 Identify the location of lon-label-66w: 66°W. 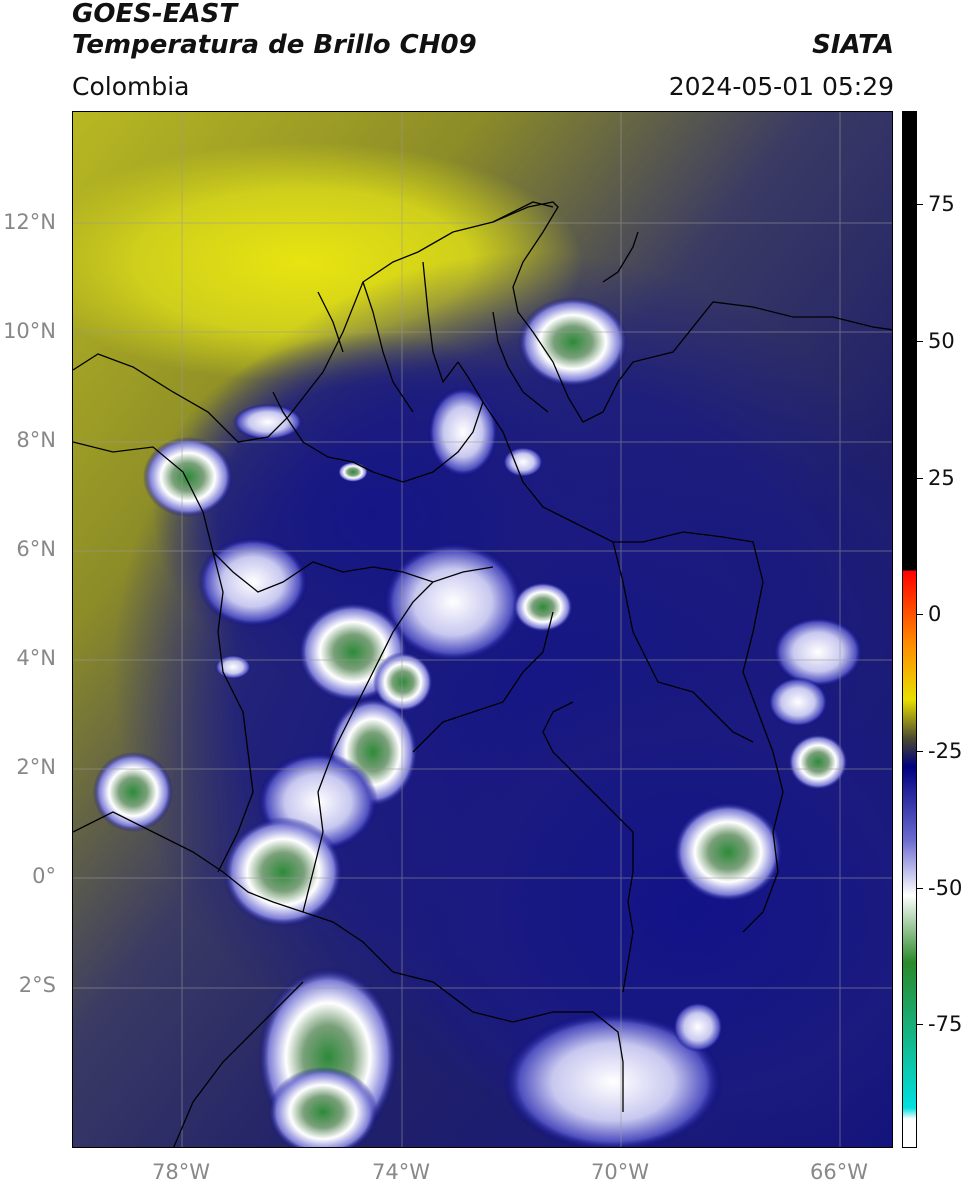
(839, 1172).